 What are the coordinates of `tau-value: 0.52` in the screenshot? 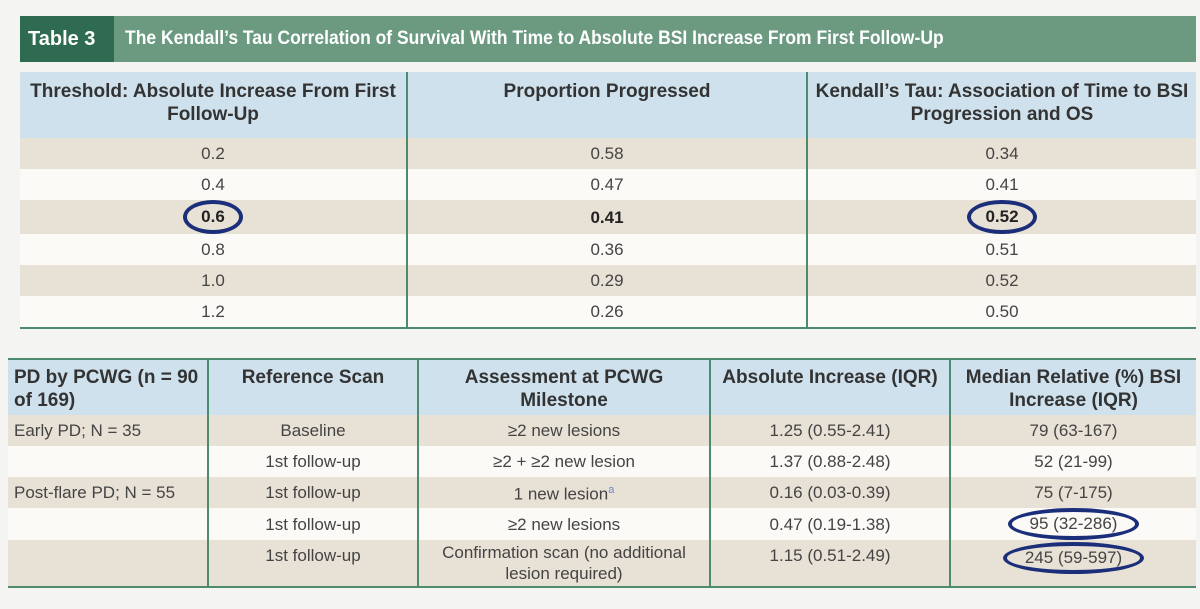 It's located at (1002, 216).